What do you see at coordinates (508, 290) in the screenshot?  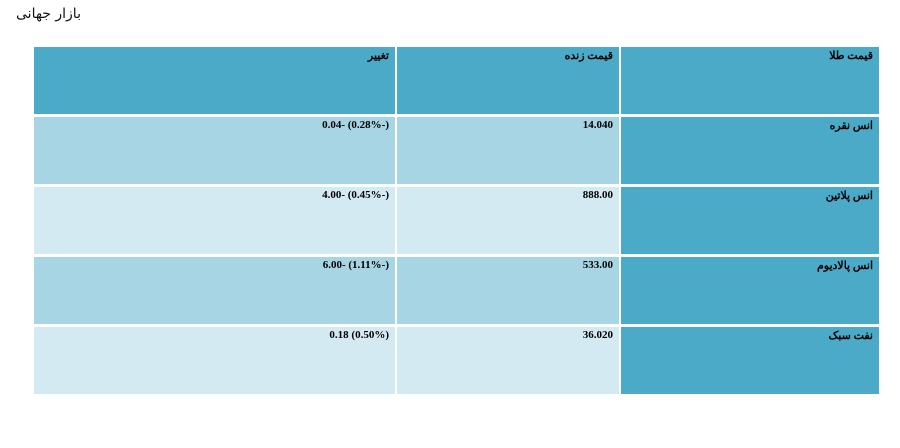 I see `row-price: 533.00` at bounding box center [508, 290].